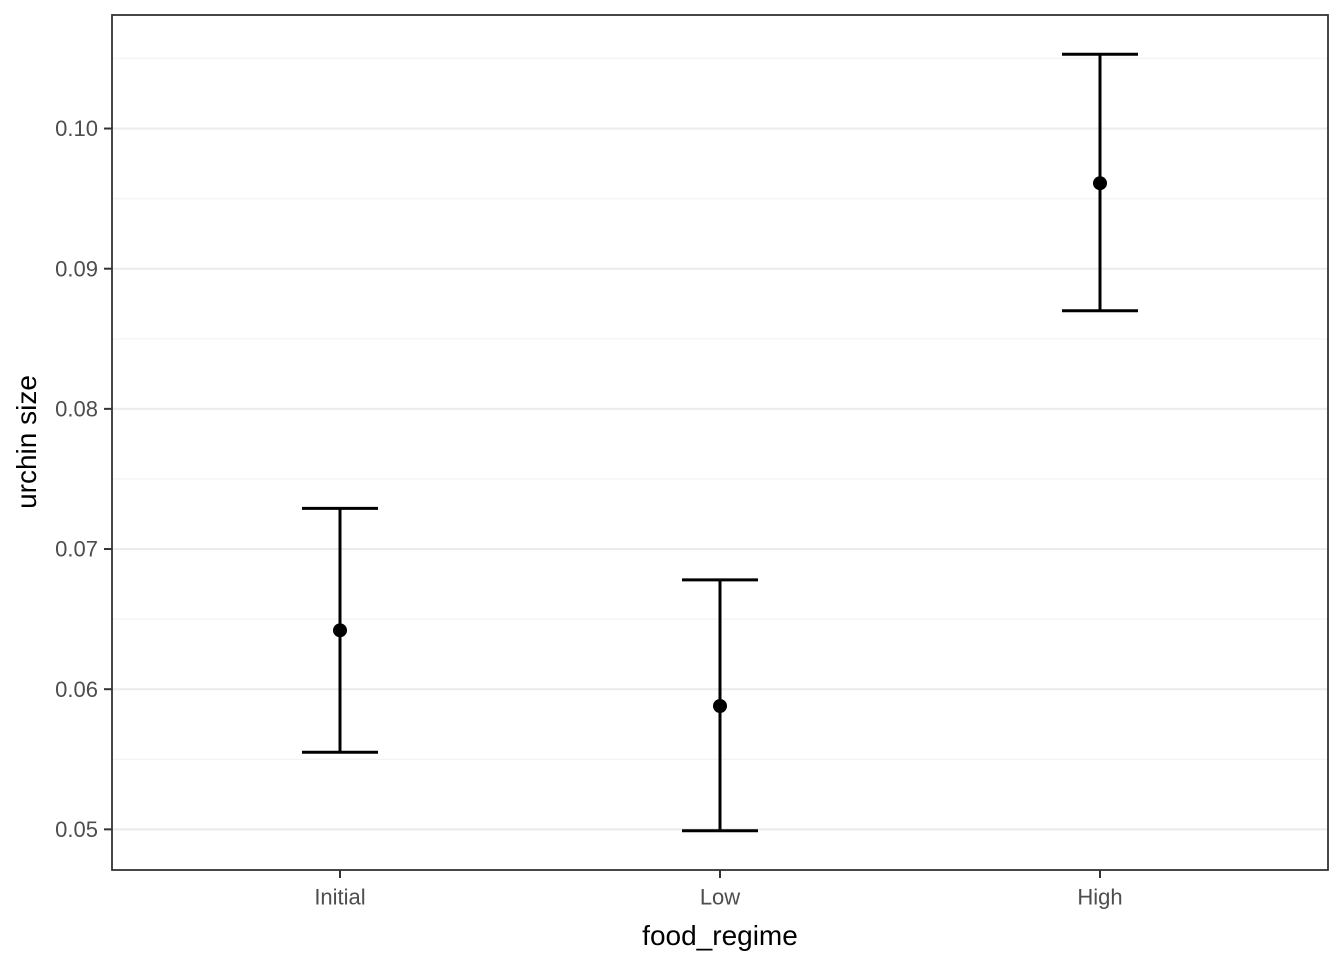  I want to click on y-tick-label: 0.06, so click(76, 689).